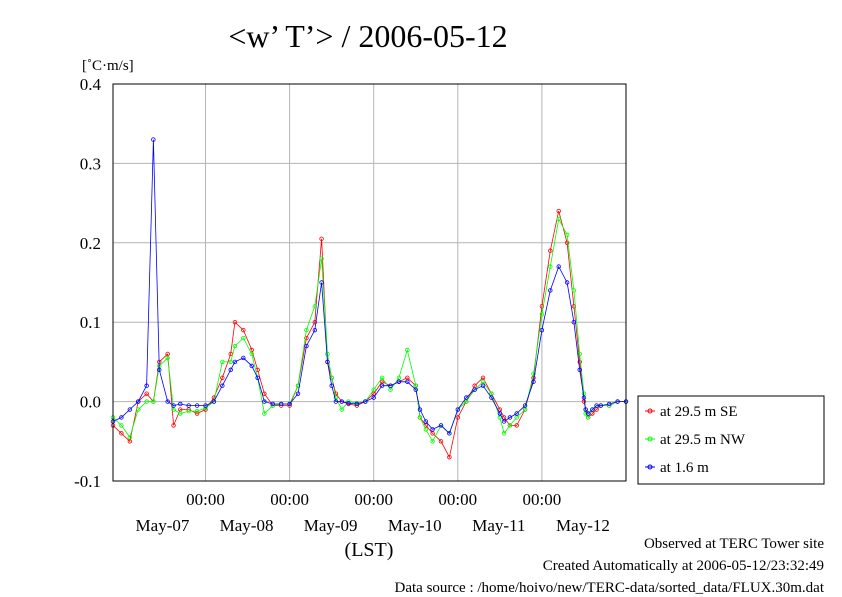 The width and height of the screenshot is (842, 597). What do you see at coordinates (369, 550) in the screenshot?
I see `x-axis-label: (LST)` at bounding box center [369, 550].